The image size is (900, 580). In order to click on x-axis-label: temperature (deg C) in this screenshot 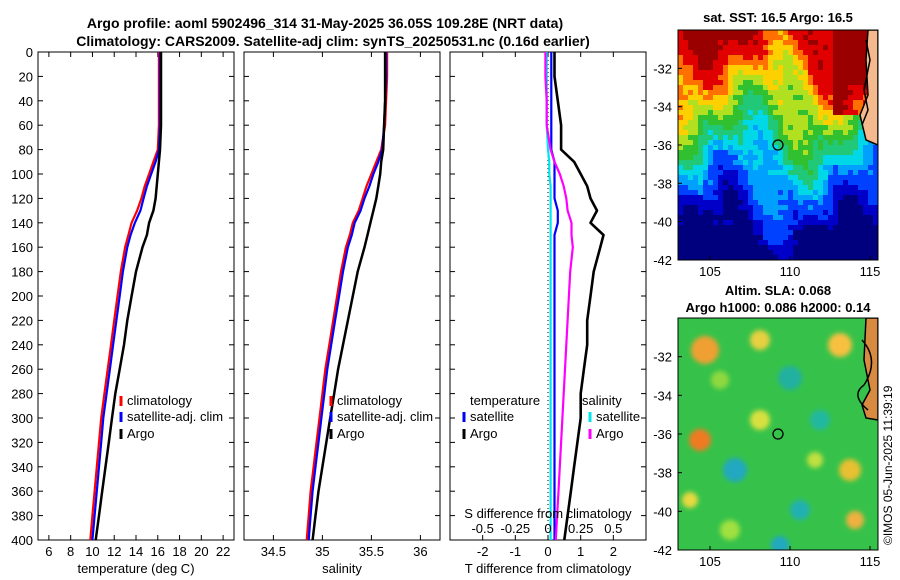, I will do `click(135, 568)`.